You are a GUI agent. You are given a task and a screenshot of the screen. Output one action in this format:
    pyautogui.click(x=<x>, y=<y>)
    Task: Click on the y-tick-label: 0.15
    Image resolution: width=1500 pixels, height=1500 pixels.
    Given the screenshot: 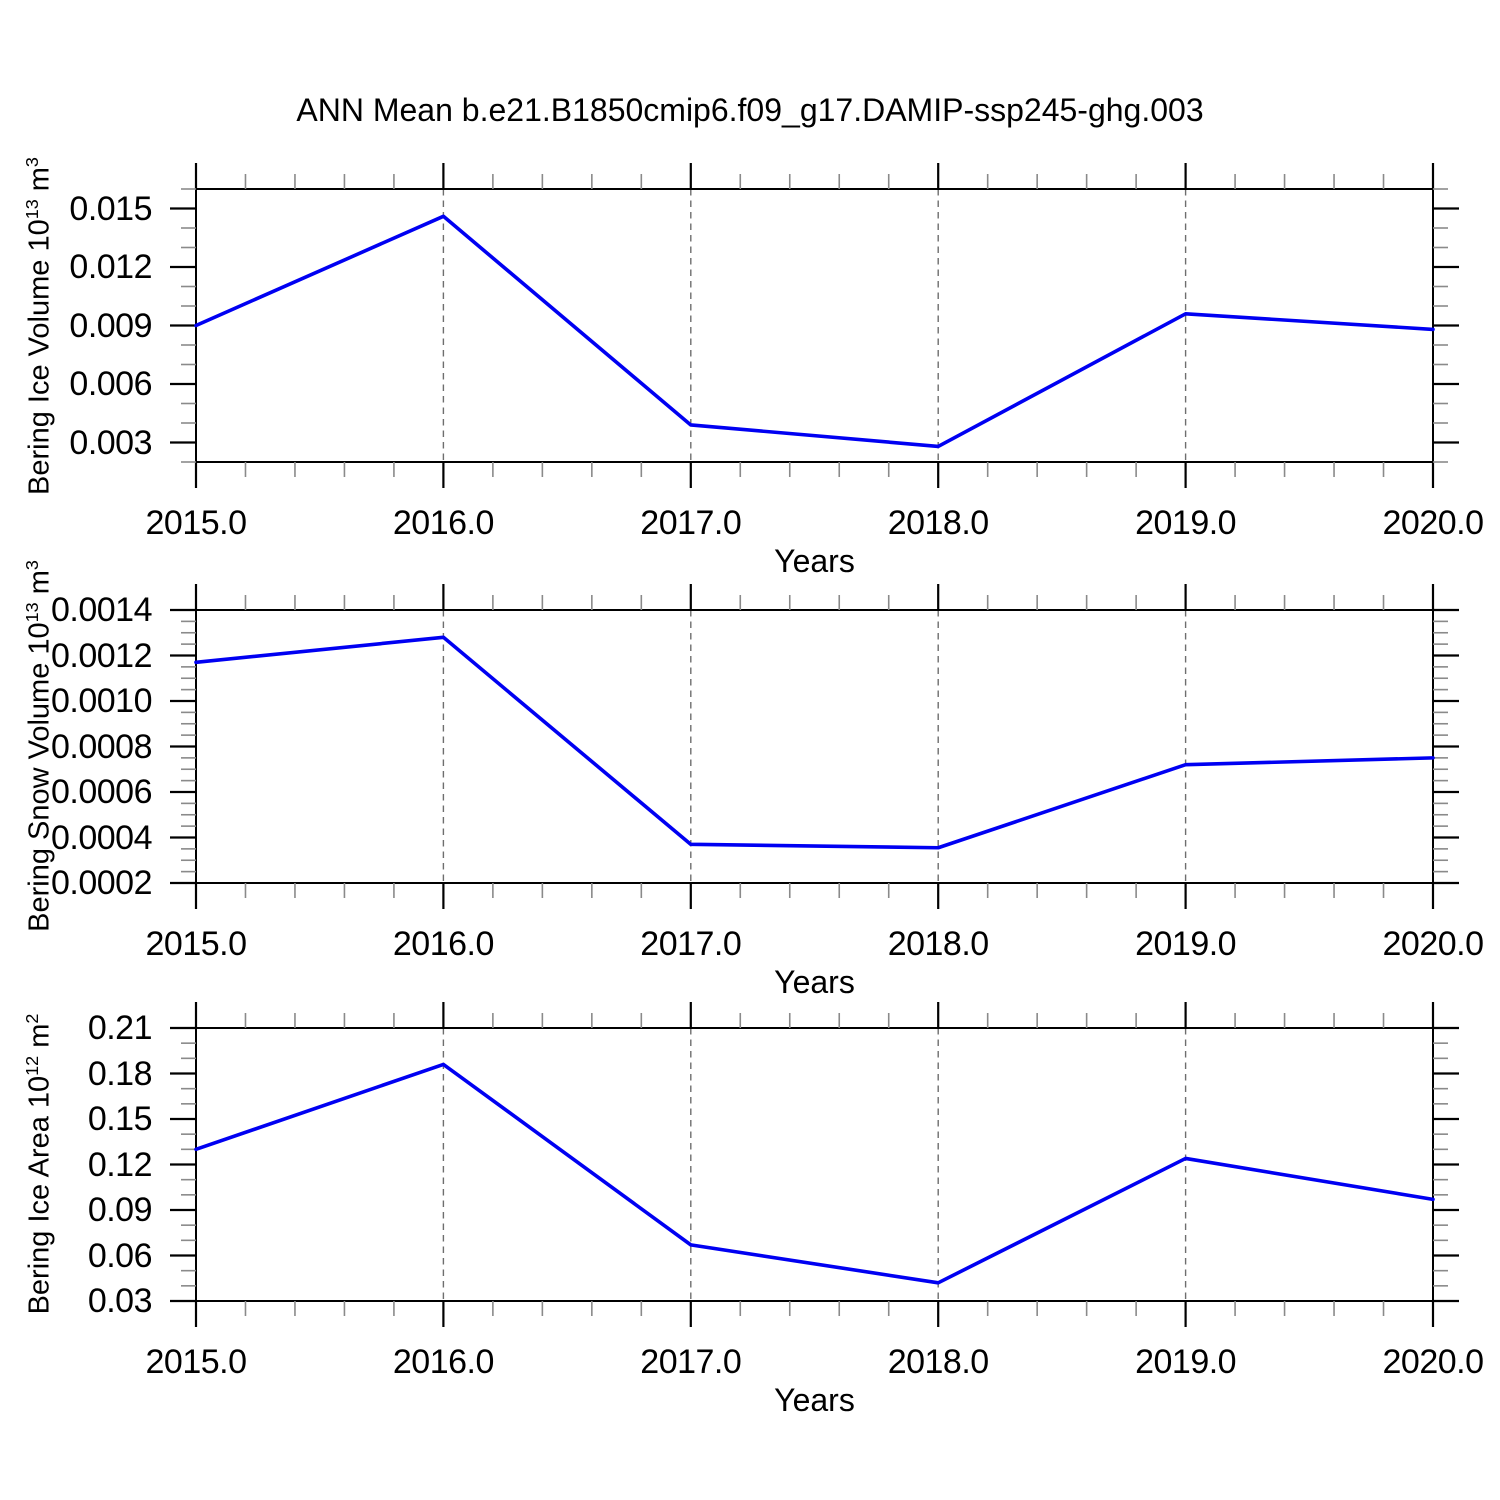 What is the action you would take?
    pyautogui.click(x=120, y=1119)
    